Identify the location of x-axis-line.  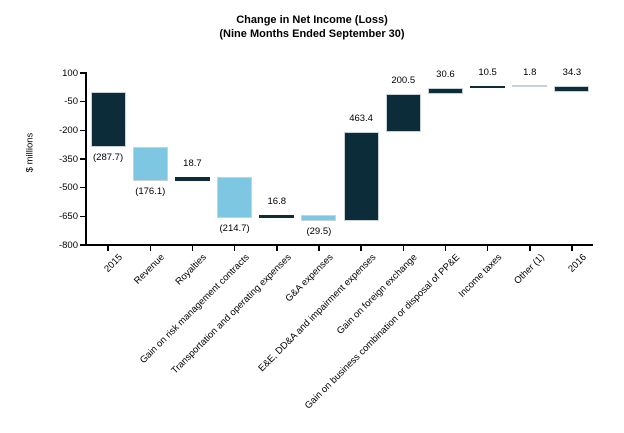
(339, 245).